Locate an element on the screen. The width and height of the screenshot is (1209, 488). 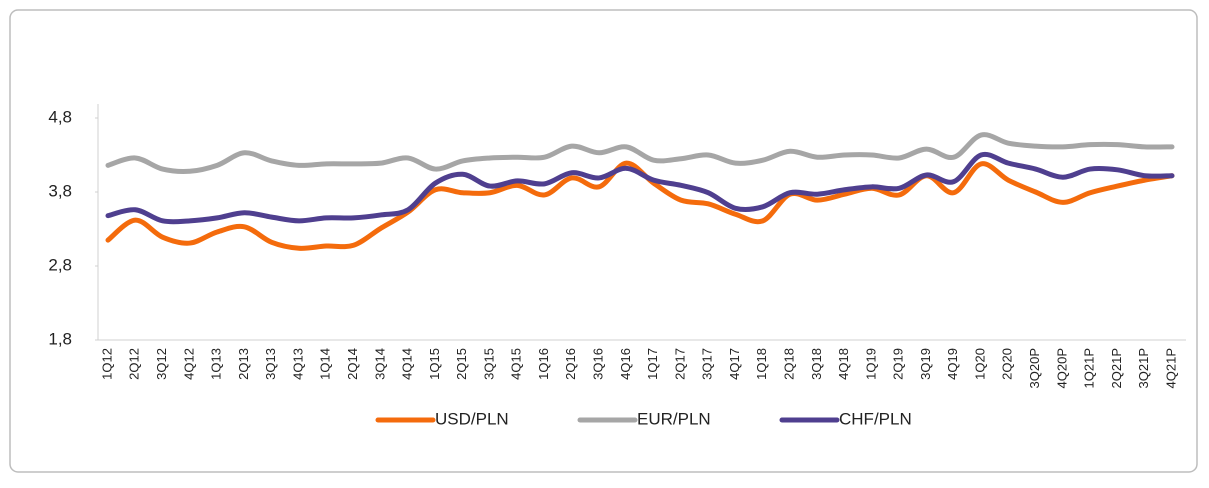
x-tick-label: 1Q14 is located at coordinates (325, 364).